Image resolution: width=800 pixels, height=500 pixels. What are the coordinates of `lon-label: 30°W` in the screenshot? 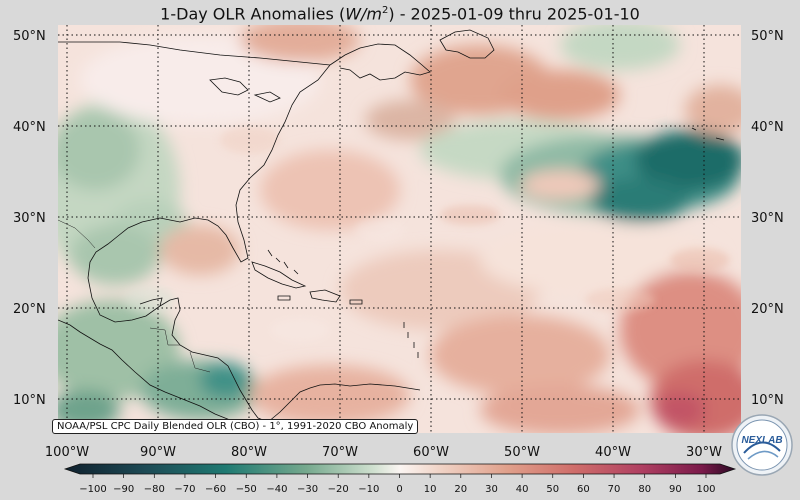 It's located at (704, 452).